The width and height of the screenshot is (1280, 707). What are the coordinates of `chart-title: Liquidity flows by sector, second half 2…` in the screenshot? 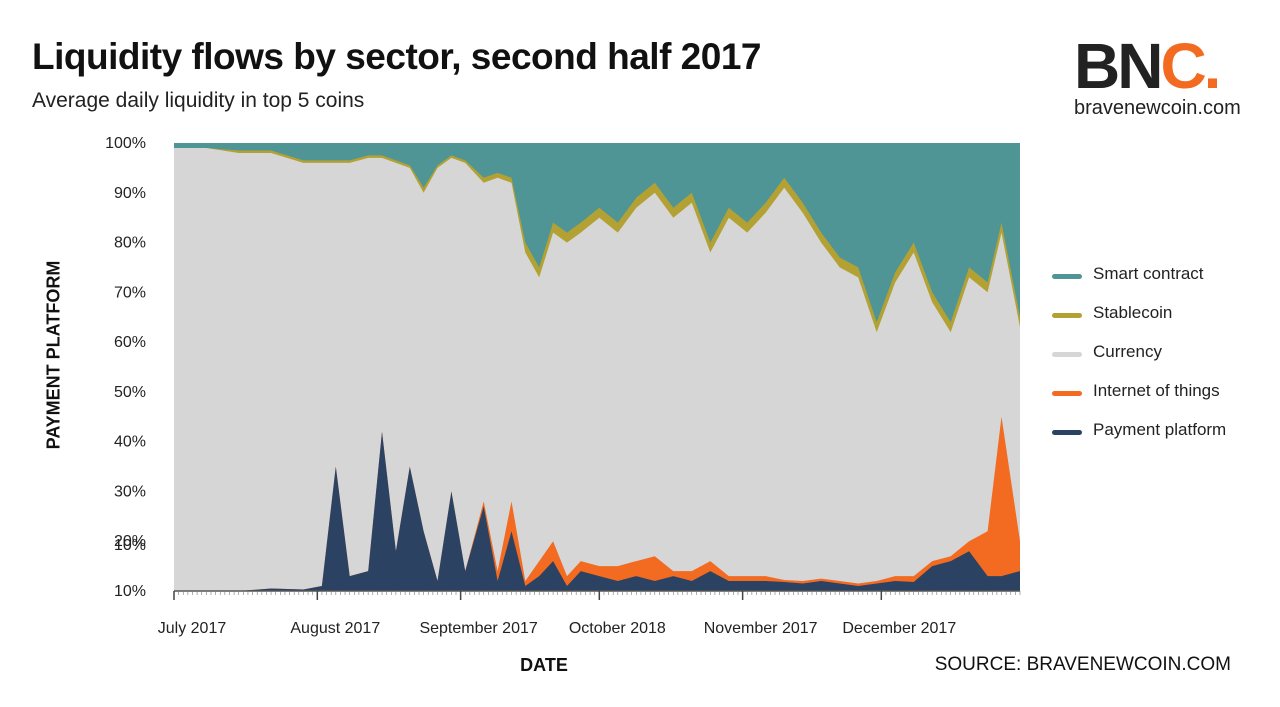 It's located at (396, 56).